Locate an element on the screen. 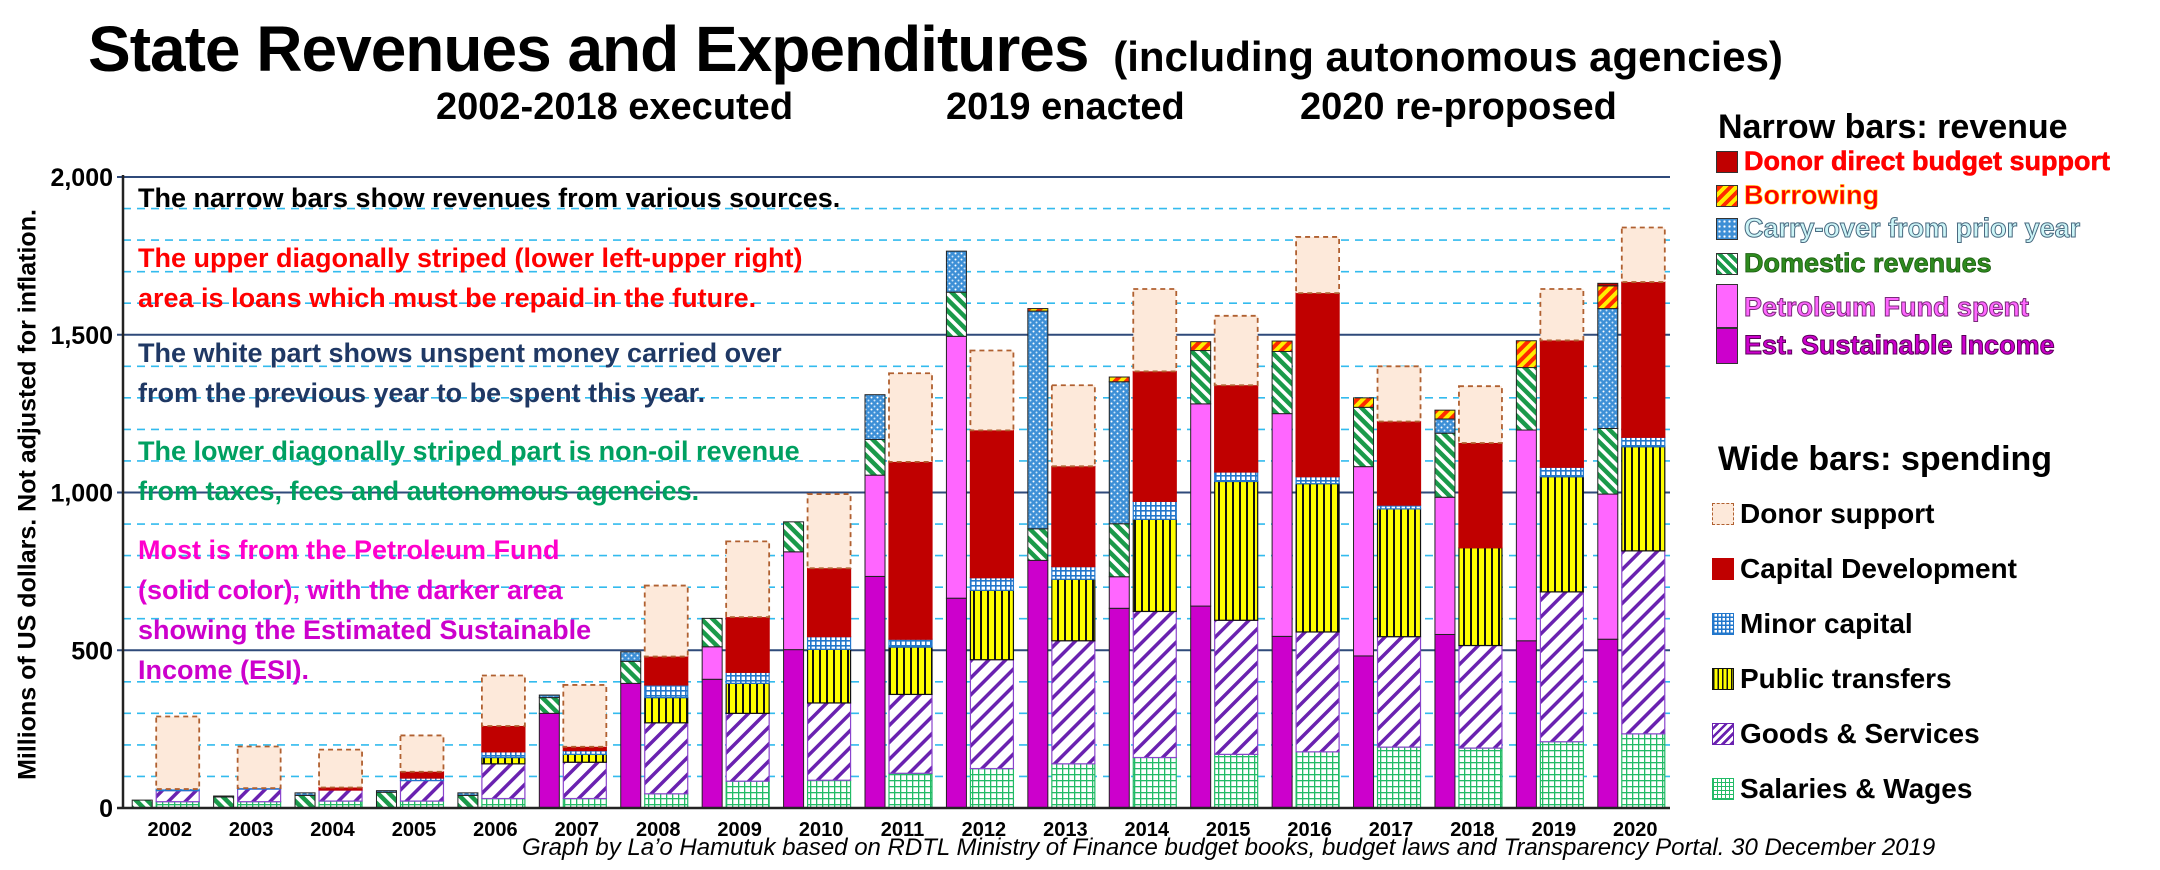 The width and height of the screenshot is (2160, 870). blue-grid-swatch-icon is located at coordinates (1723, 624).